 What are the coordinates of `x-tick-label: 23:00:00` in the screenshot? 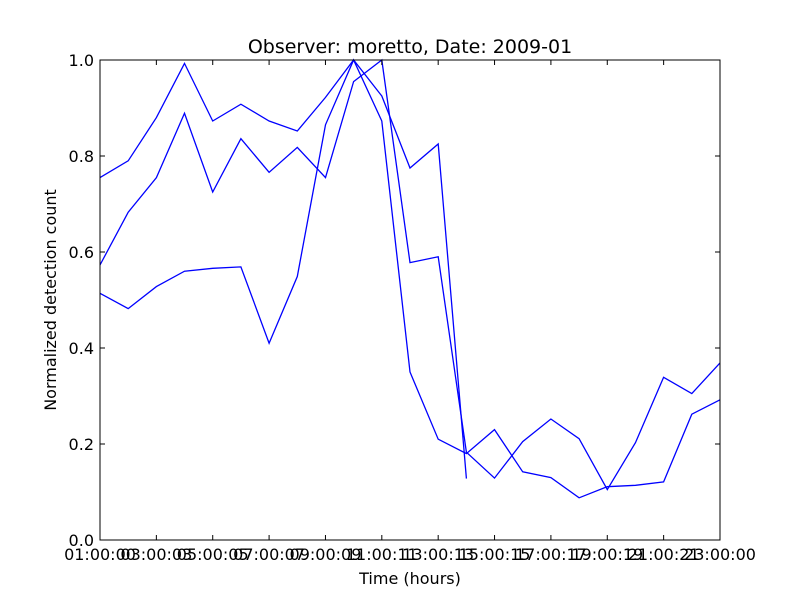 It's located at (720, 554).